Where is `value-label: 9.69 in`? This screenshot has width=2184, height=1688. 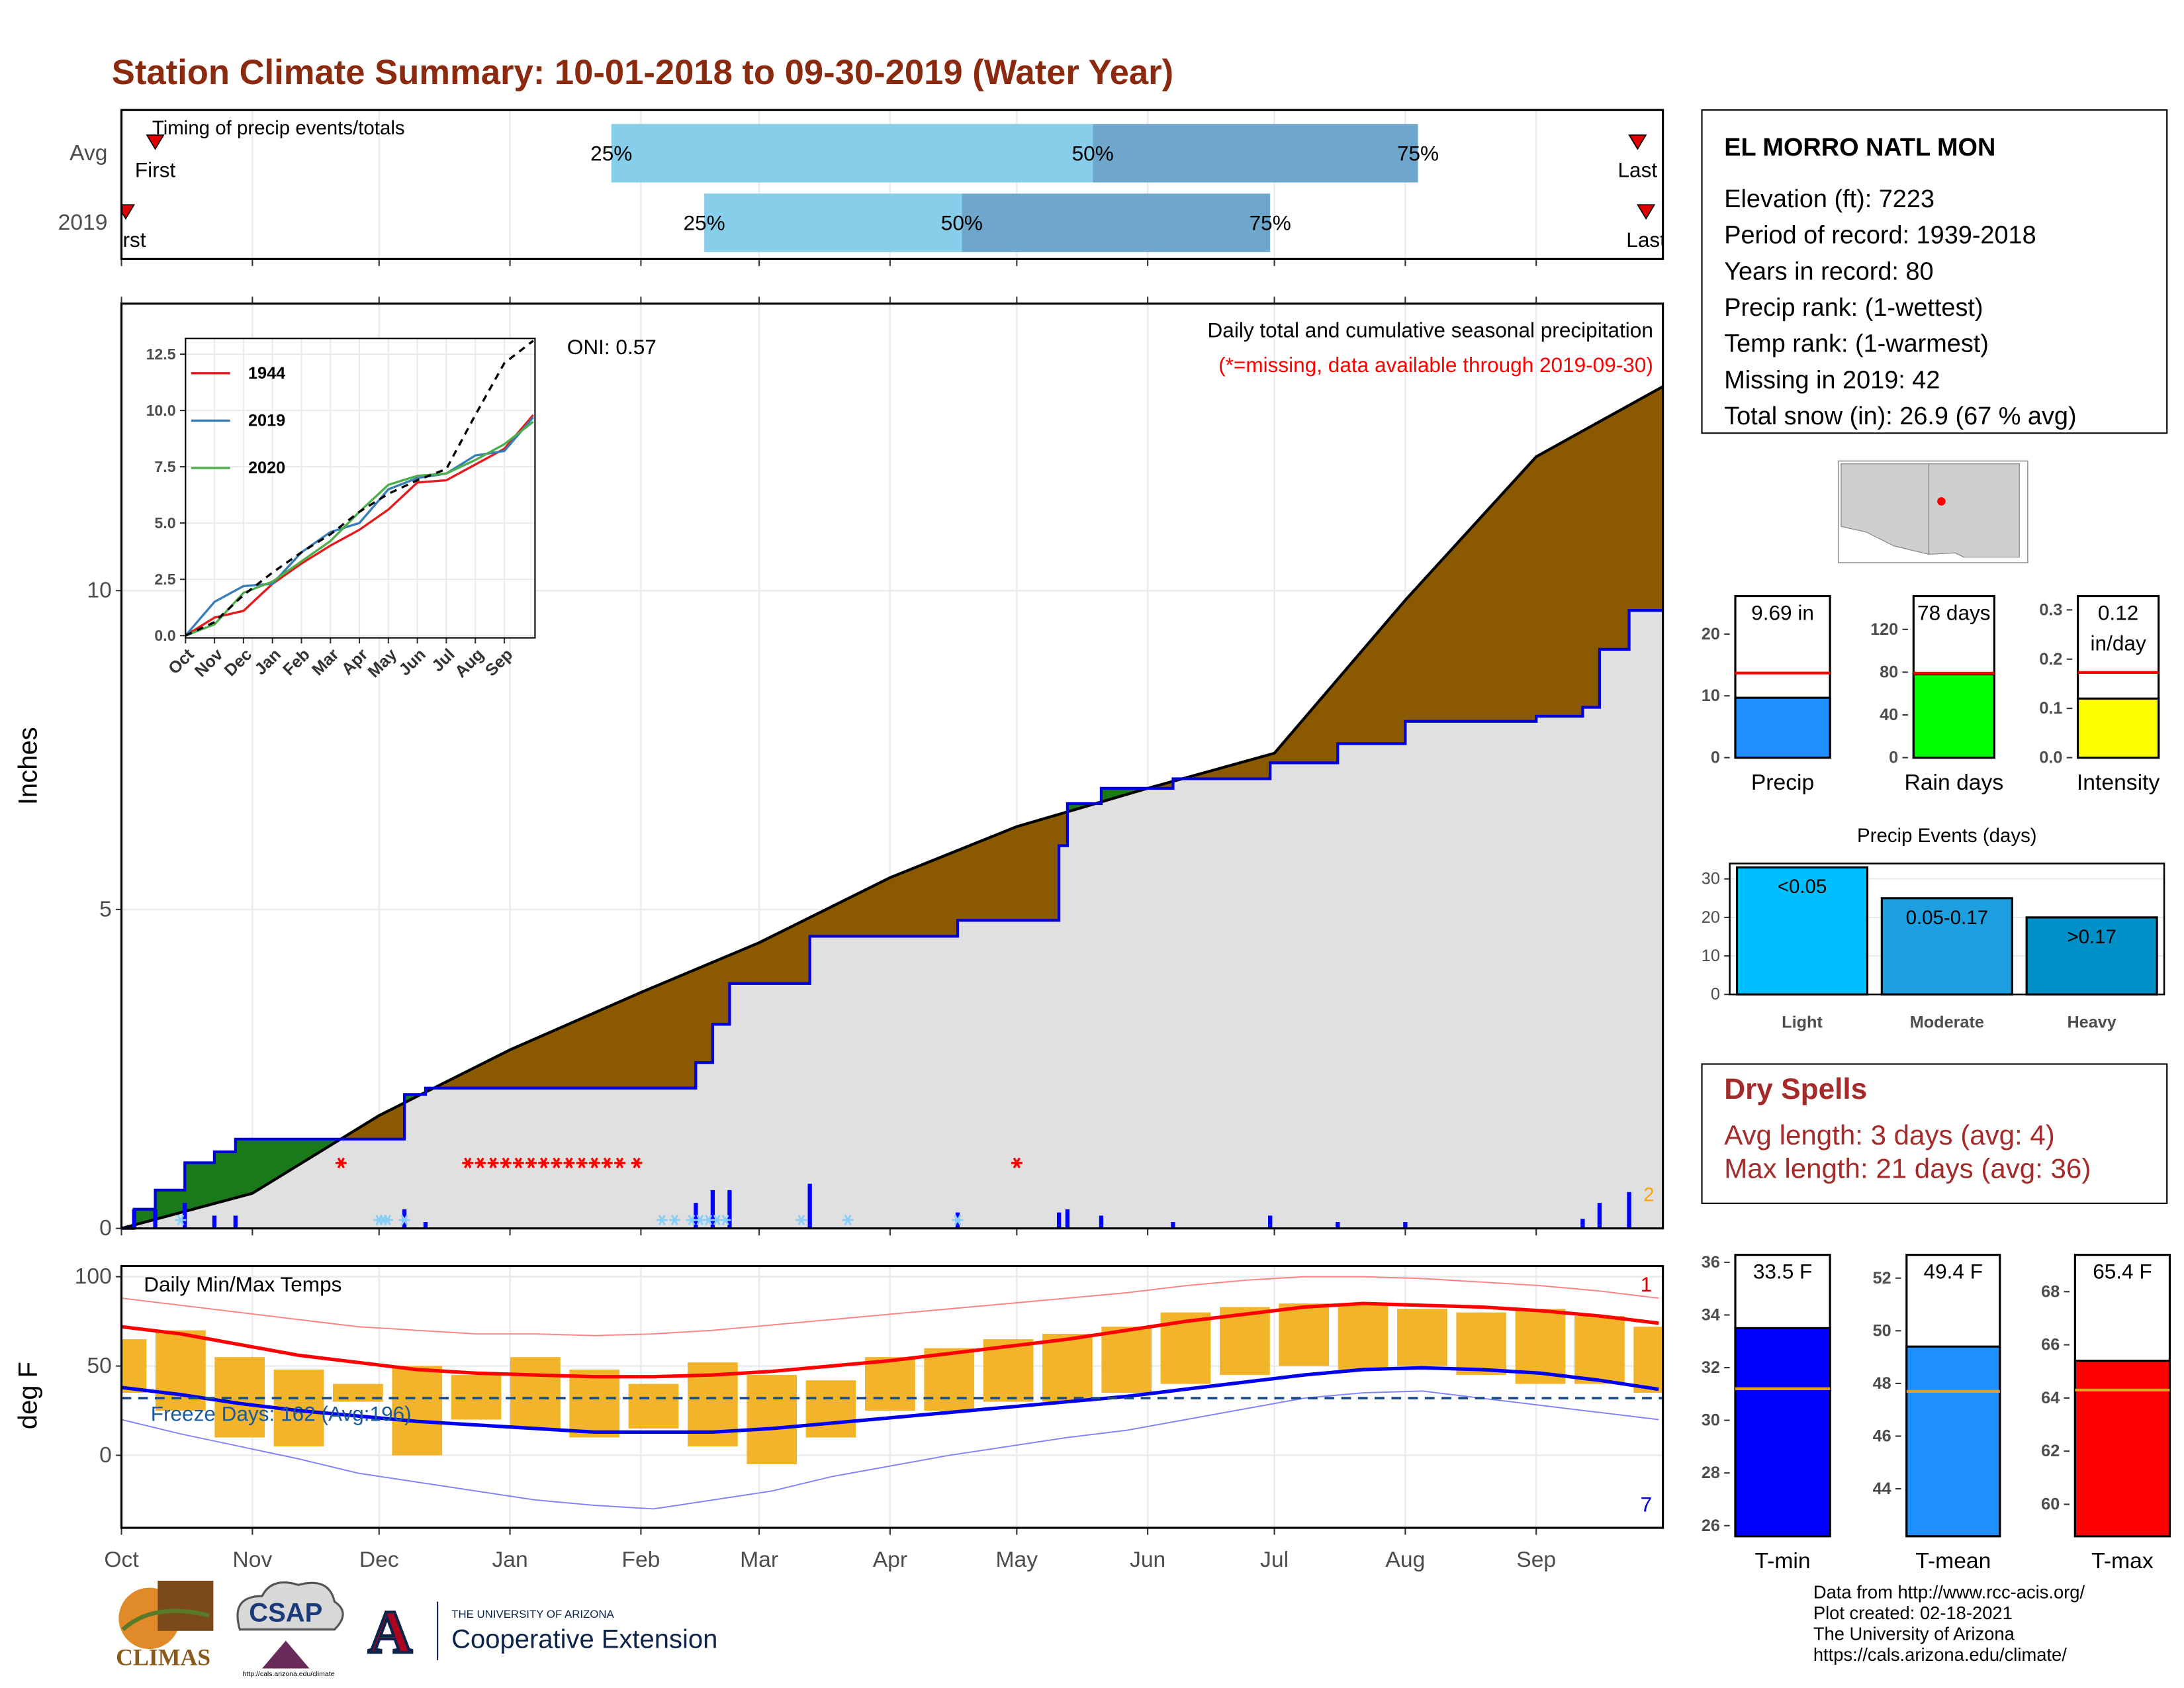 value-label: 9.69 in is located at coordinates (1783, 613).